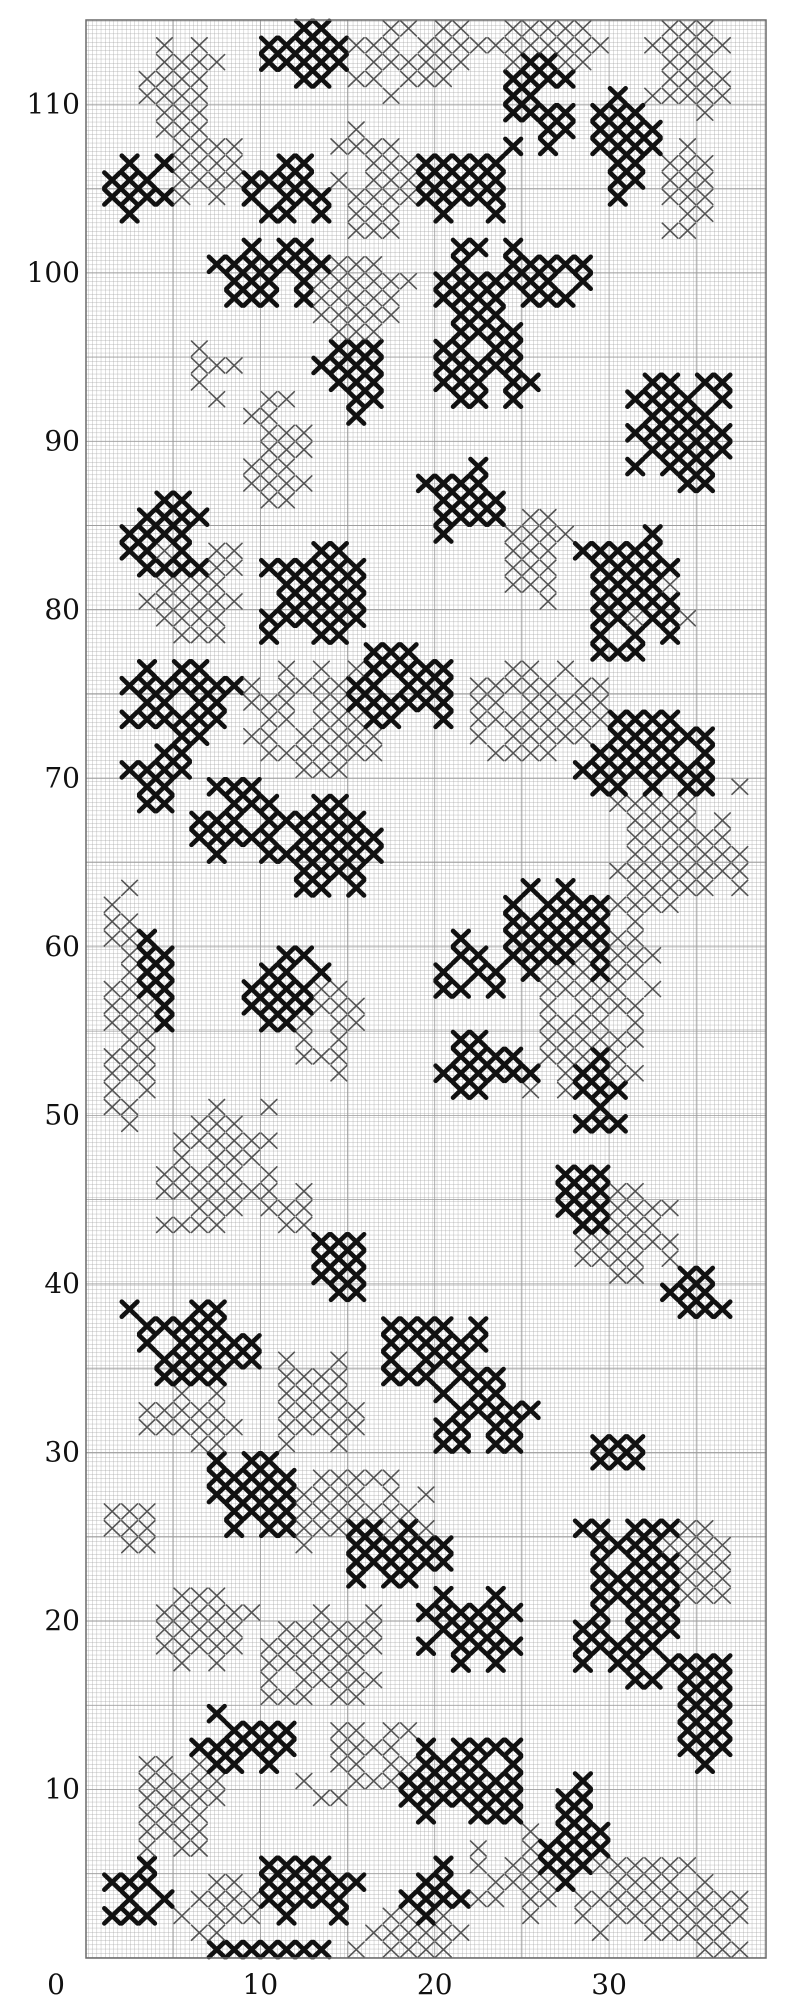 The height and width of the screenshot is (2004, 800). What do you see at coordinates (62, 1283) in the screenshot?
I see `y-tick-label: 40` at bounding box center [62, 1283].